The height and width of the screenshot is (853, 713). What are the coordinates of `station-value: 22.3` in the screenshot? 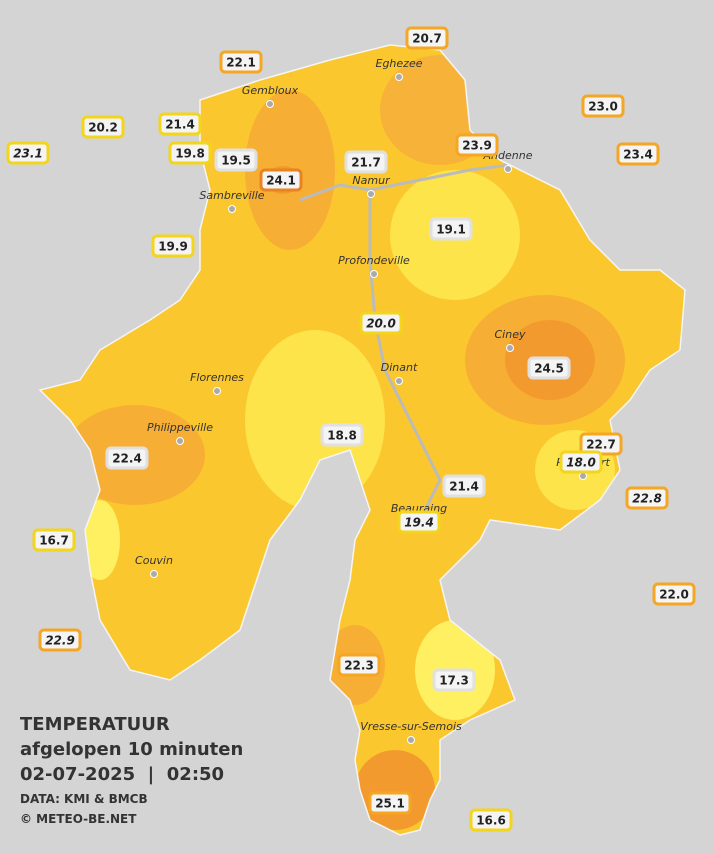 It's located at (359, 666).